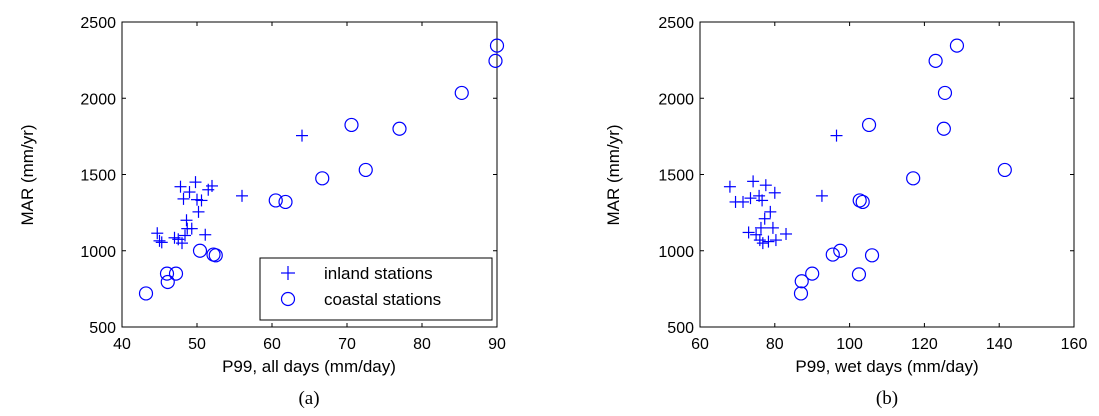 This screenshot has width=1099, height=416. What do you see at coordinates (288, 299) in the screenshot?
I see `legend-marker-circle-icon` at bounding box center [288, 299].